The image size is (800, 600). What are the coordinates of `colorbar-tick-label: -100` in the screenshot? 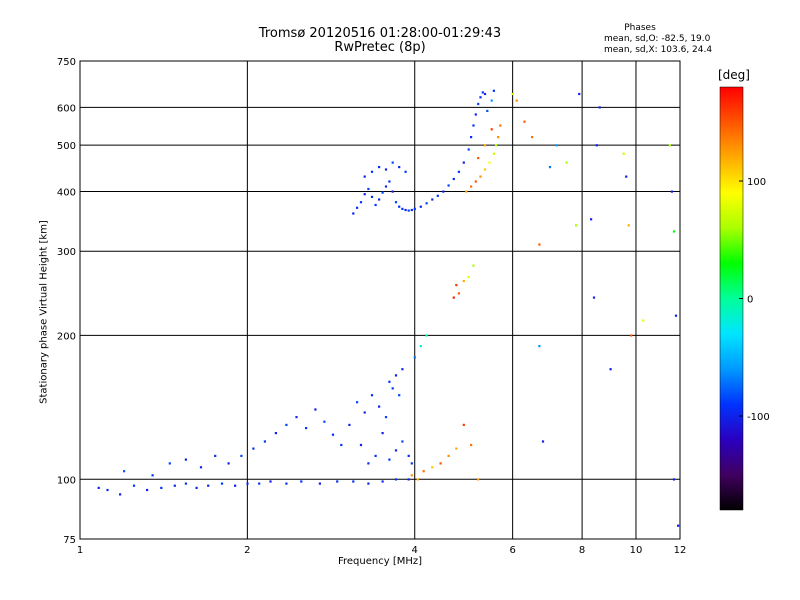 It's located at (758, 417).